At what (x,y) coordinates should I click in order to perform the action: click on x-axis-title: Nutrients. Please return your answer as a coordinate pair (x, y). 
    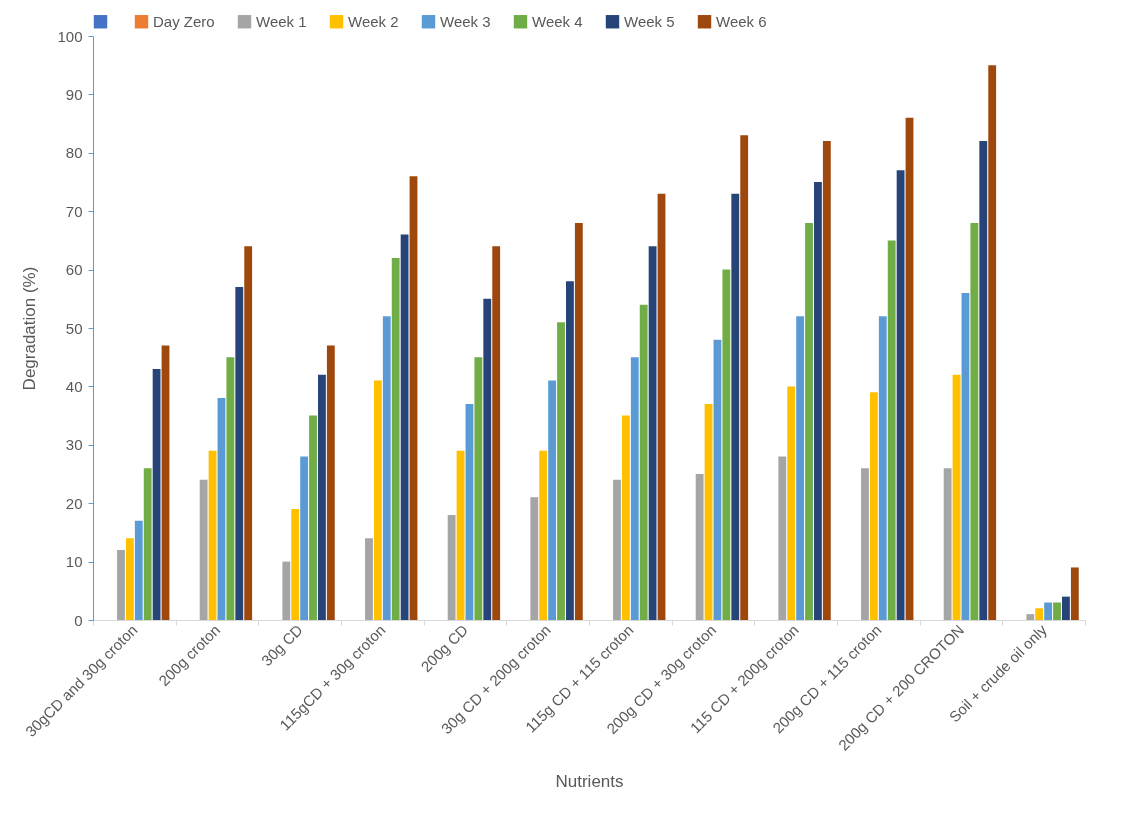
    Looking at the image, I should click on (589, 781).